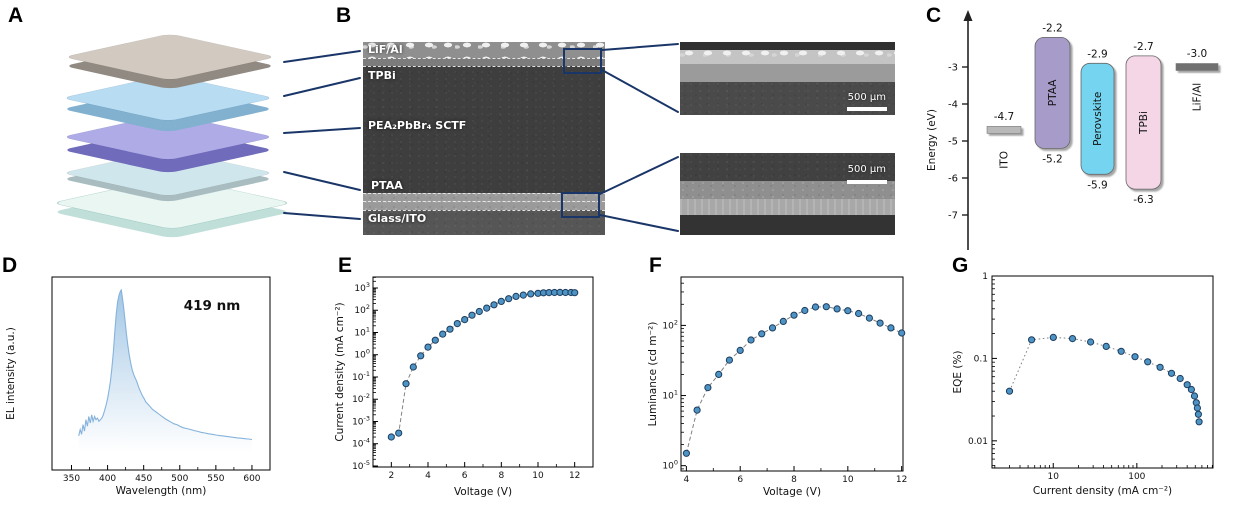  I want to click on svg-text: 12, so click(574, 476).